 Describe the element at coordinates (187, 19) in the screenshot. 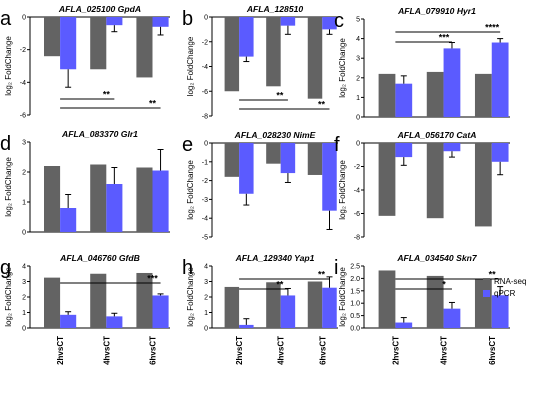

I see `panel-letter: b` at that location.